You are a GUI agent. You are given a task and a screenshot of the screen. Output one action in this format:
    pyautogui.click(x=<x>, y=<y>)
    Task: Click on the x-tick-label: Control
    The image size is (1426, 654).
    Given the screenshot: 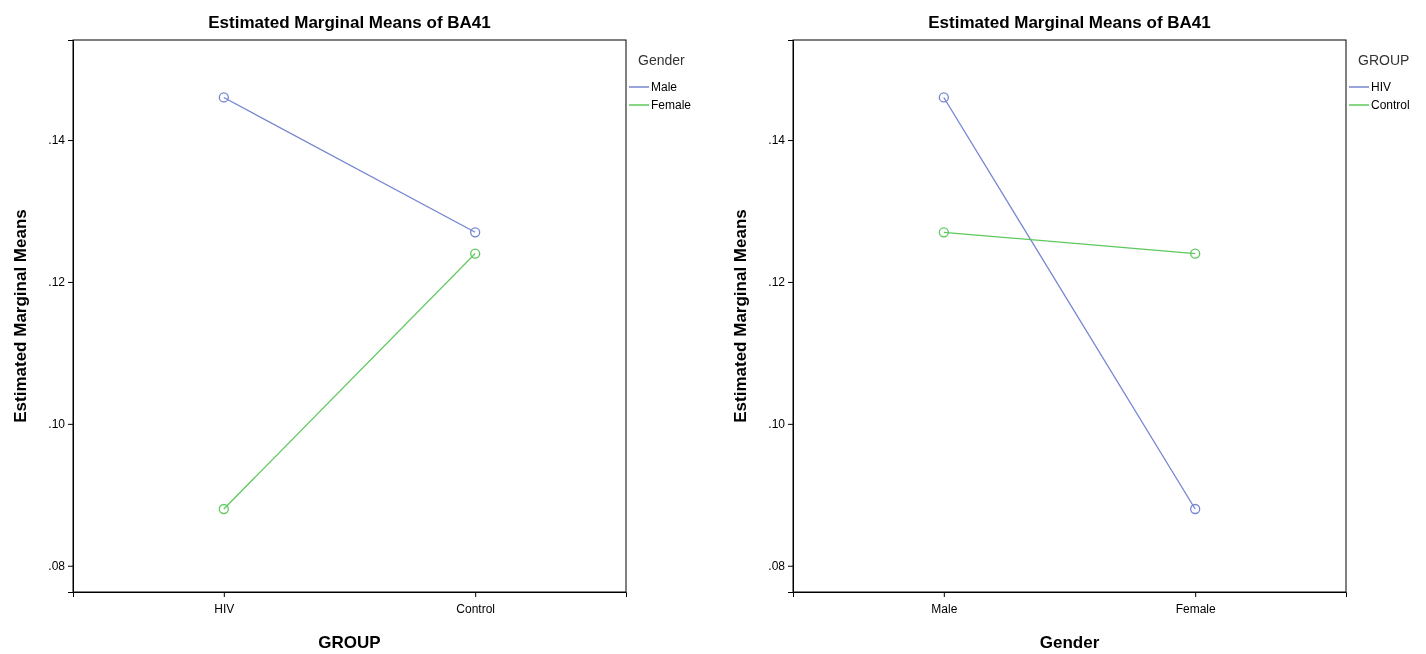 What is the action you would take?
    pyautogui.click(x=476, y=609)
    